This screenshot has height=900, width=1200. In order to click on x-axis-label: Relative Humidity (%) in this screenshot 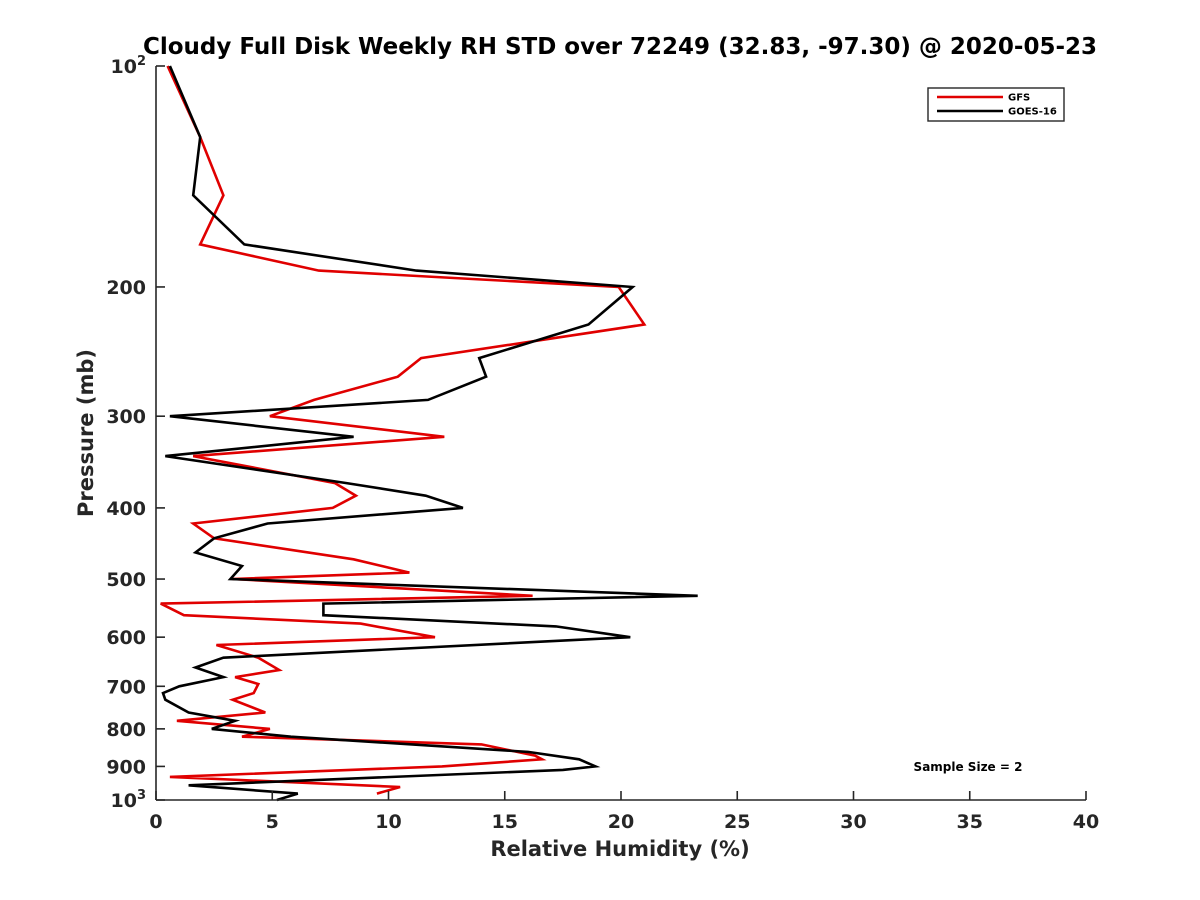, I will do `click(619, 849)`.